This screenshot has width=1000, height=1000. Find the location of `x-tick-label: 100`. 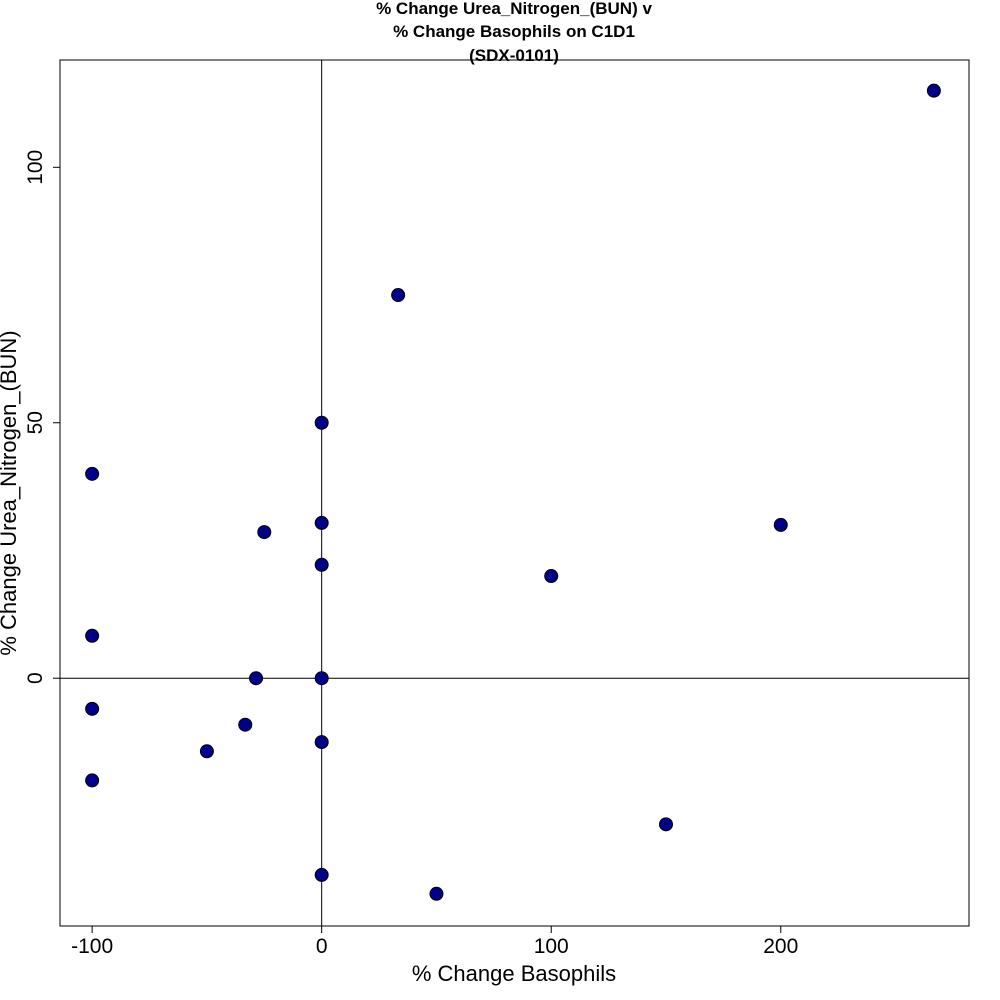

x-tick-label: 100 is located at coordinates (551, 946).